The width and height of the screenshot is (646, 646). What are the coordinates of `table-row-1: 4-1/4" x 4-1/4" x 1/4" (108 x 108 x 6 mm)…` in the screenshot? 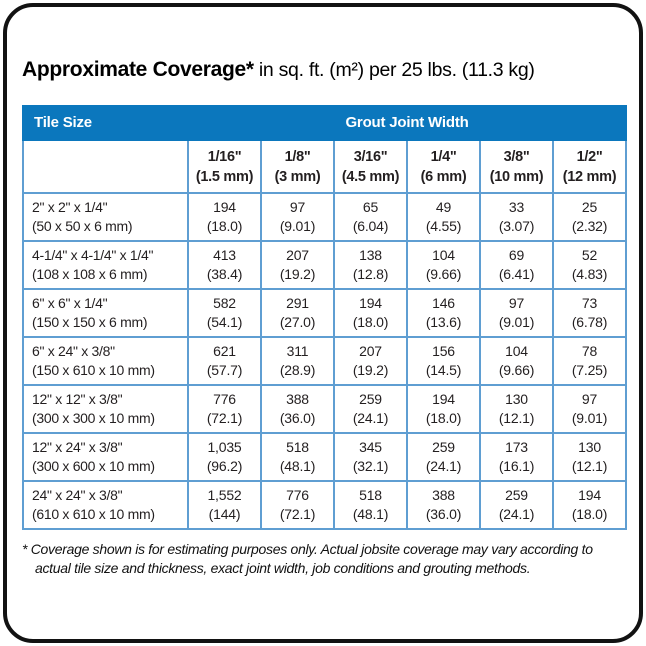 It's located at (325, 265).